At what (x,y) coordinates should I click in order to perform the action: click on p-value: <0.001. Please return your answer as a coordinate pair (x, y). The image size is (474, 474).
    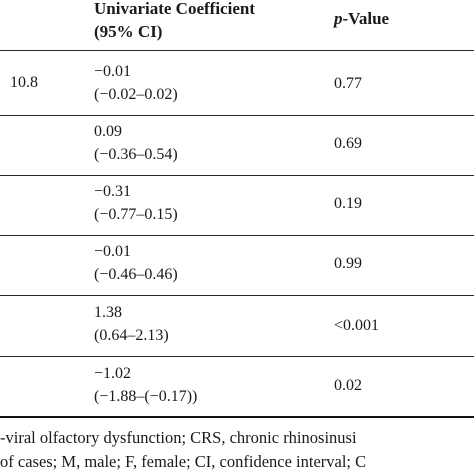
    Looking at the image, I should click on (357, 325).